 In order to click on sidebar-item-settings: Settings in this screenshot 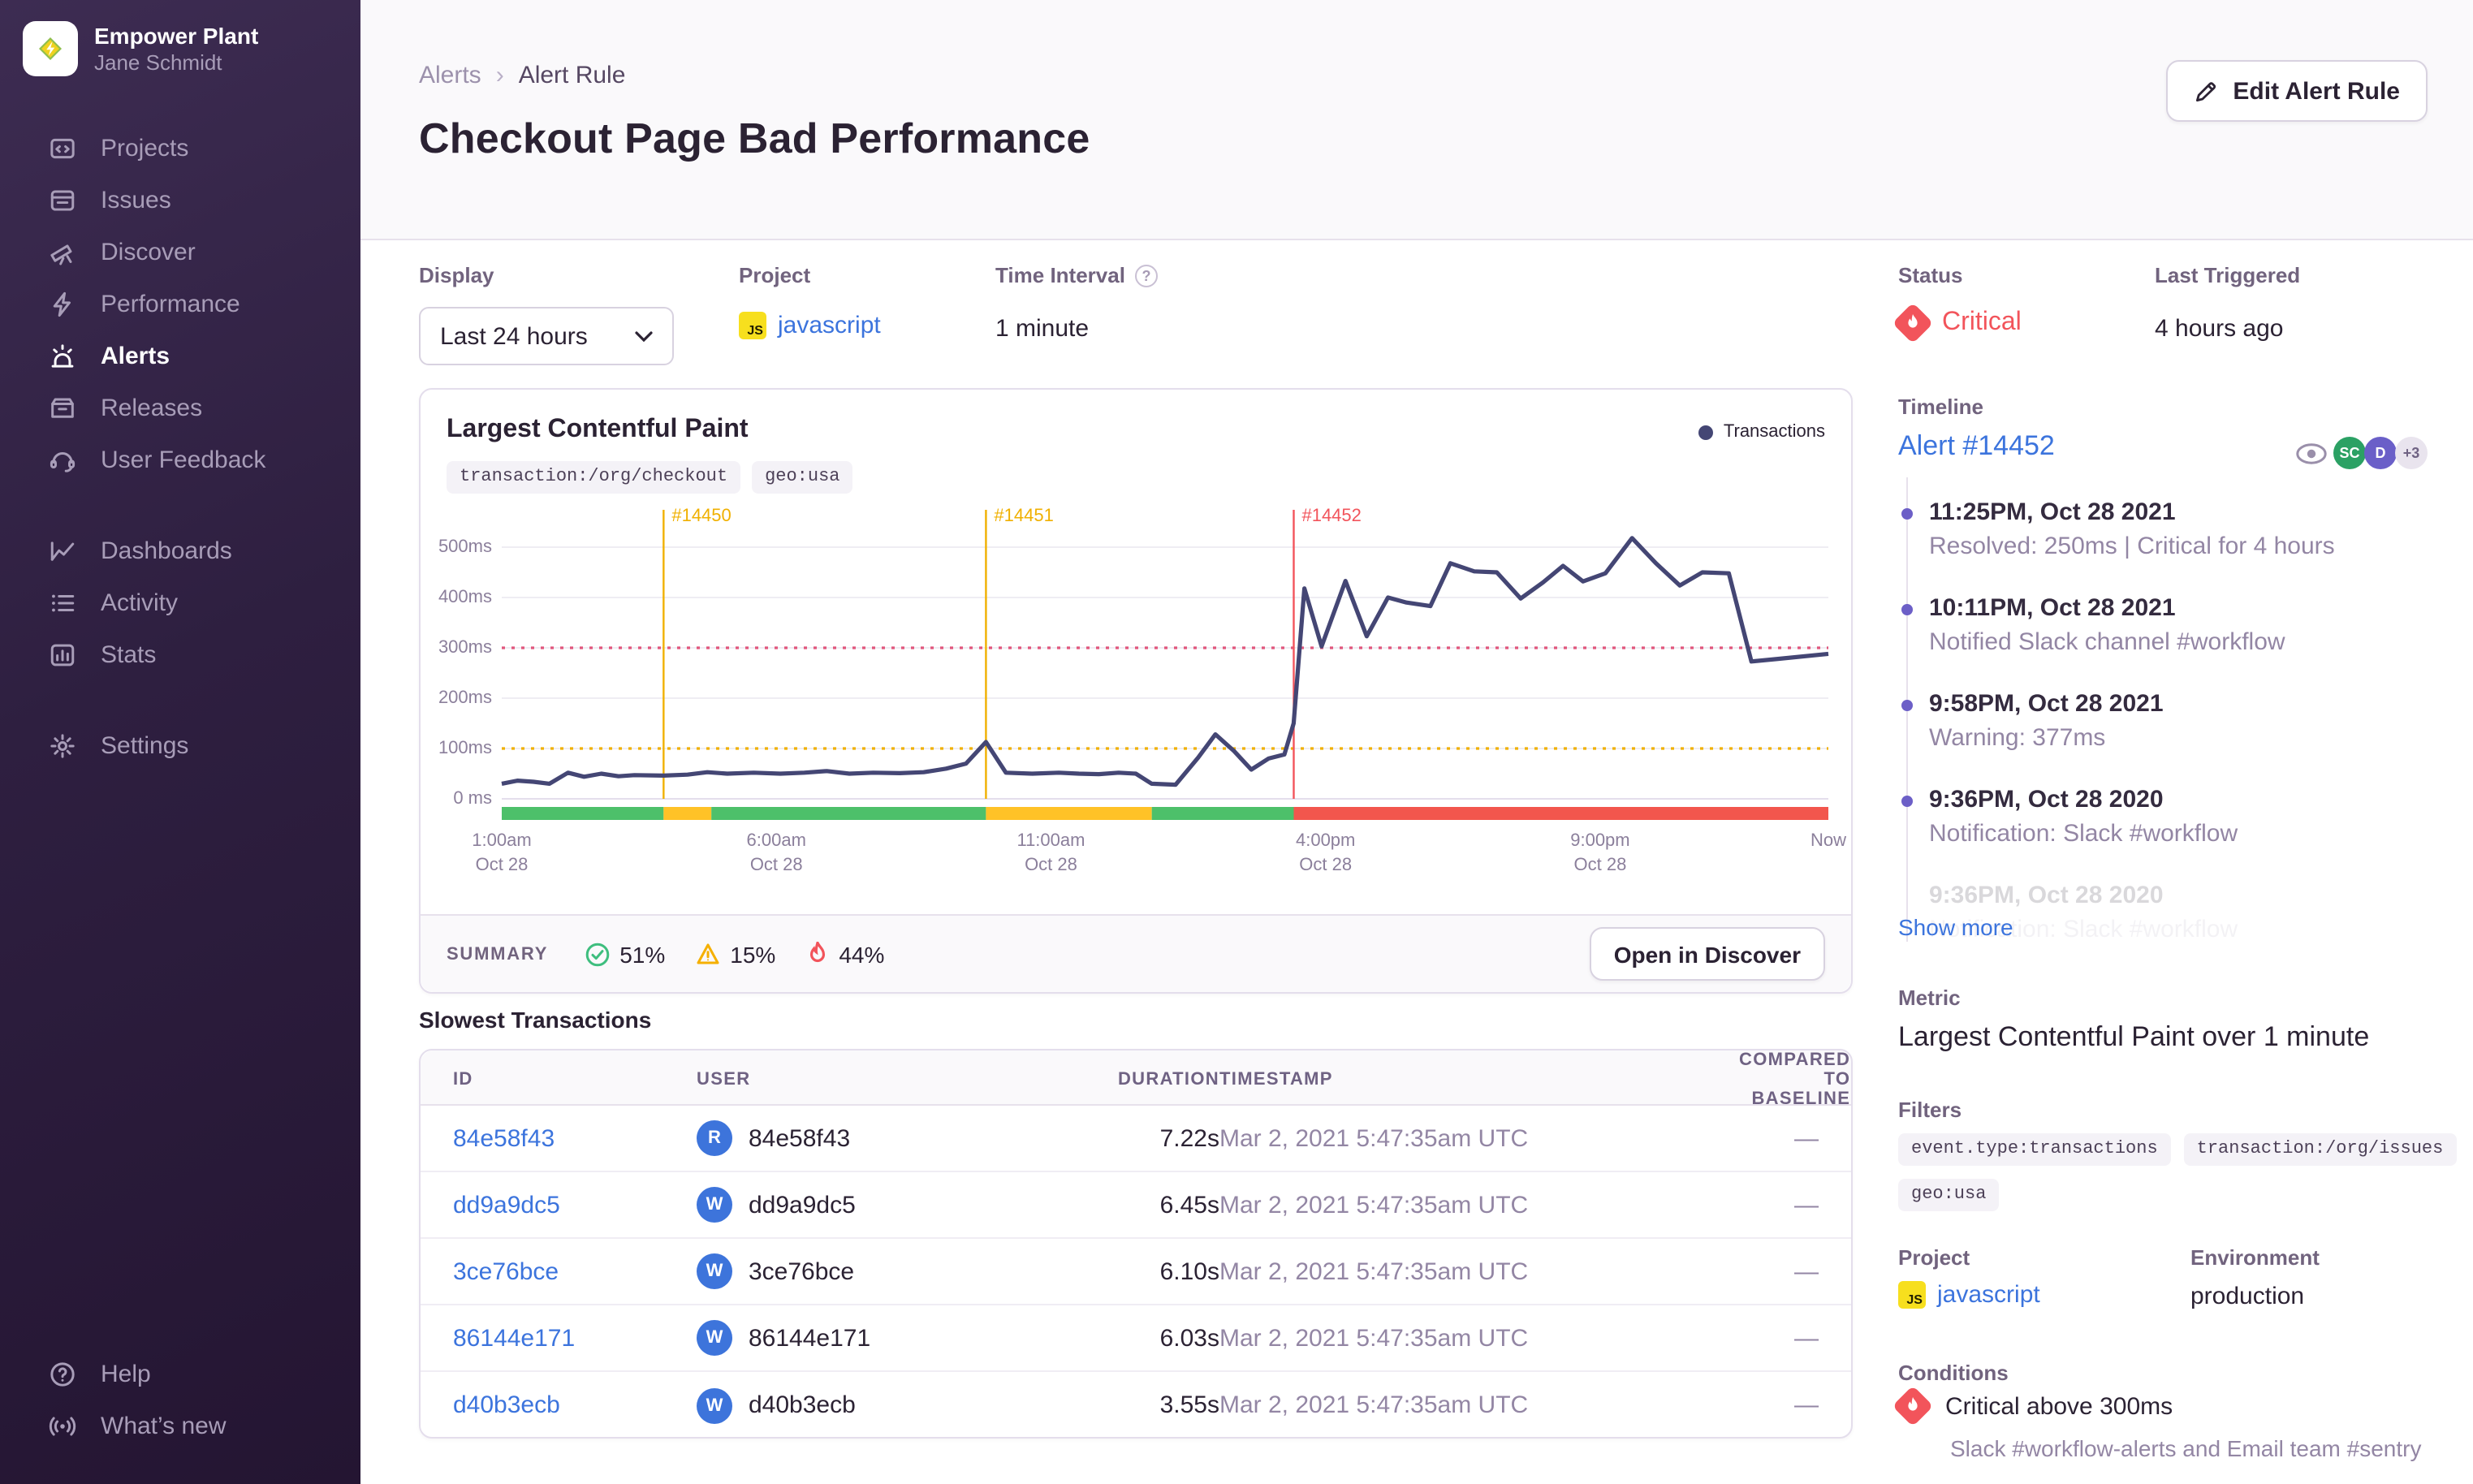, I will do `click(180, 745)`.